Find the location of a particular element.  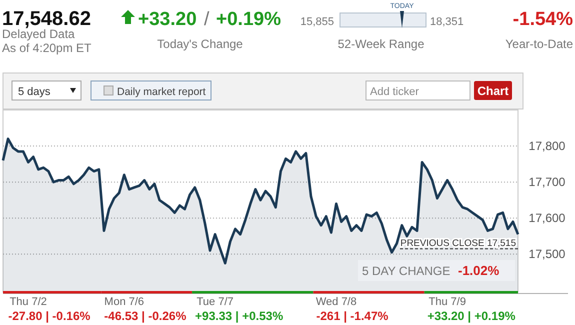

text: -261 | -1.47% is located at coordinates (352, 316).